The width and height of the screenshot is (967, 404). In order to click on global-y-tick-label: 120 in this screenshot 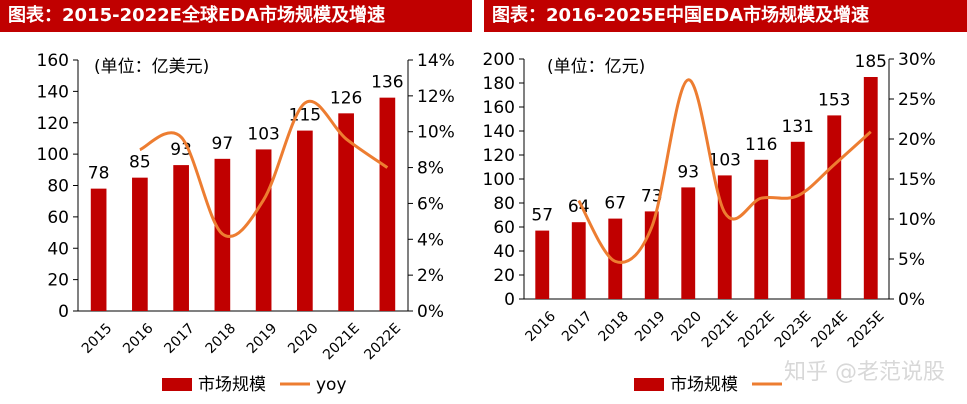, I will do `click(53, 124)`.